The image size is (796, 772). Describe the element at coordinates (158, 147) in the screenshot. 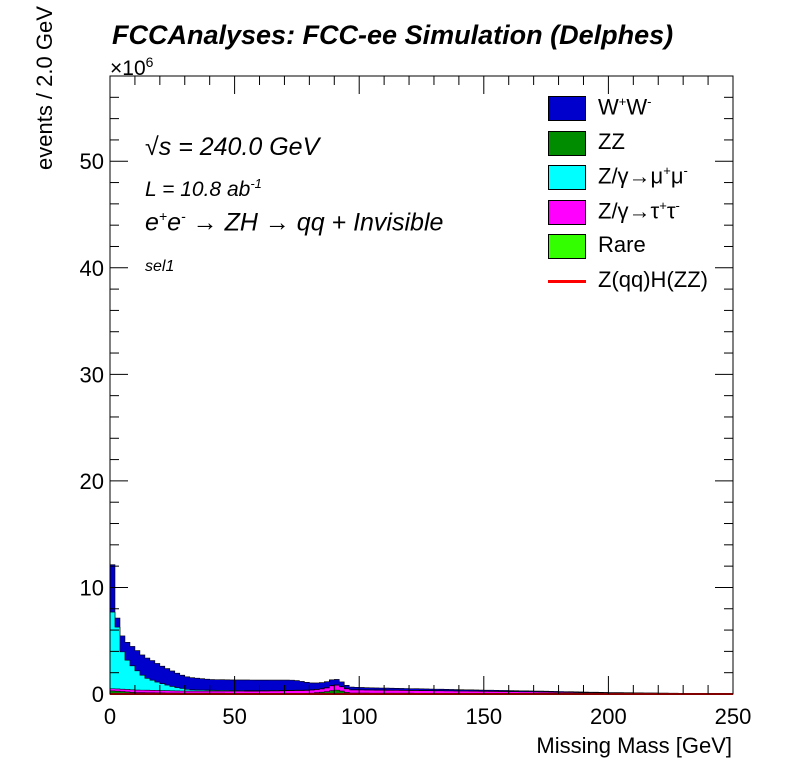

I see `sqrt-s-symbol: √s` at that location.